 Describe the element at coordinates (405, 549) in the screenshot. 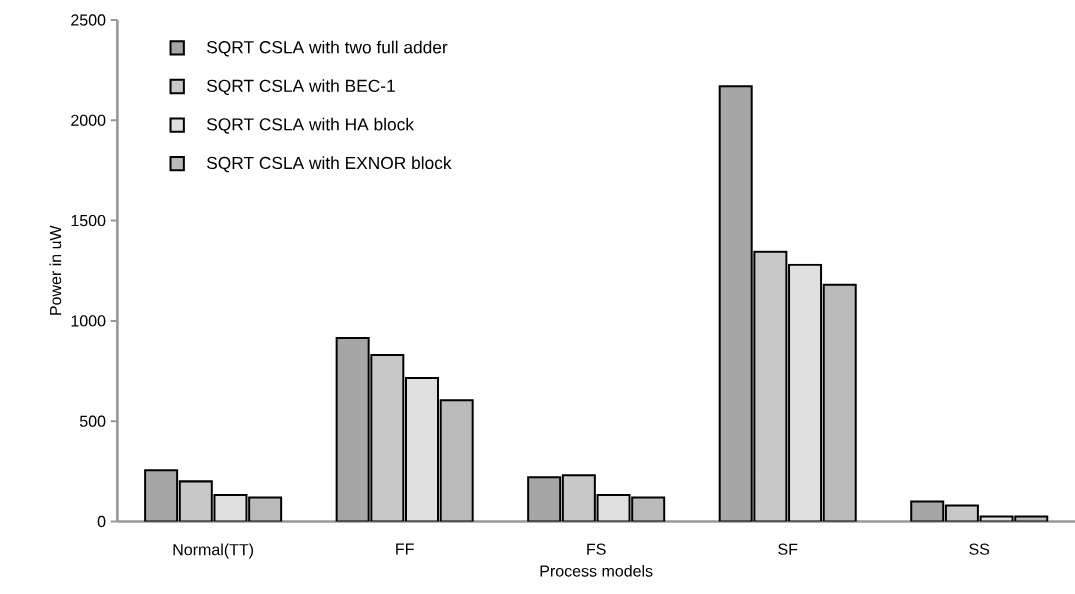

I see `x-tick-label: FF` at that location.